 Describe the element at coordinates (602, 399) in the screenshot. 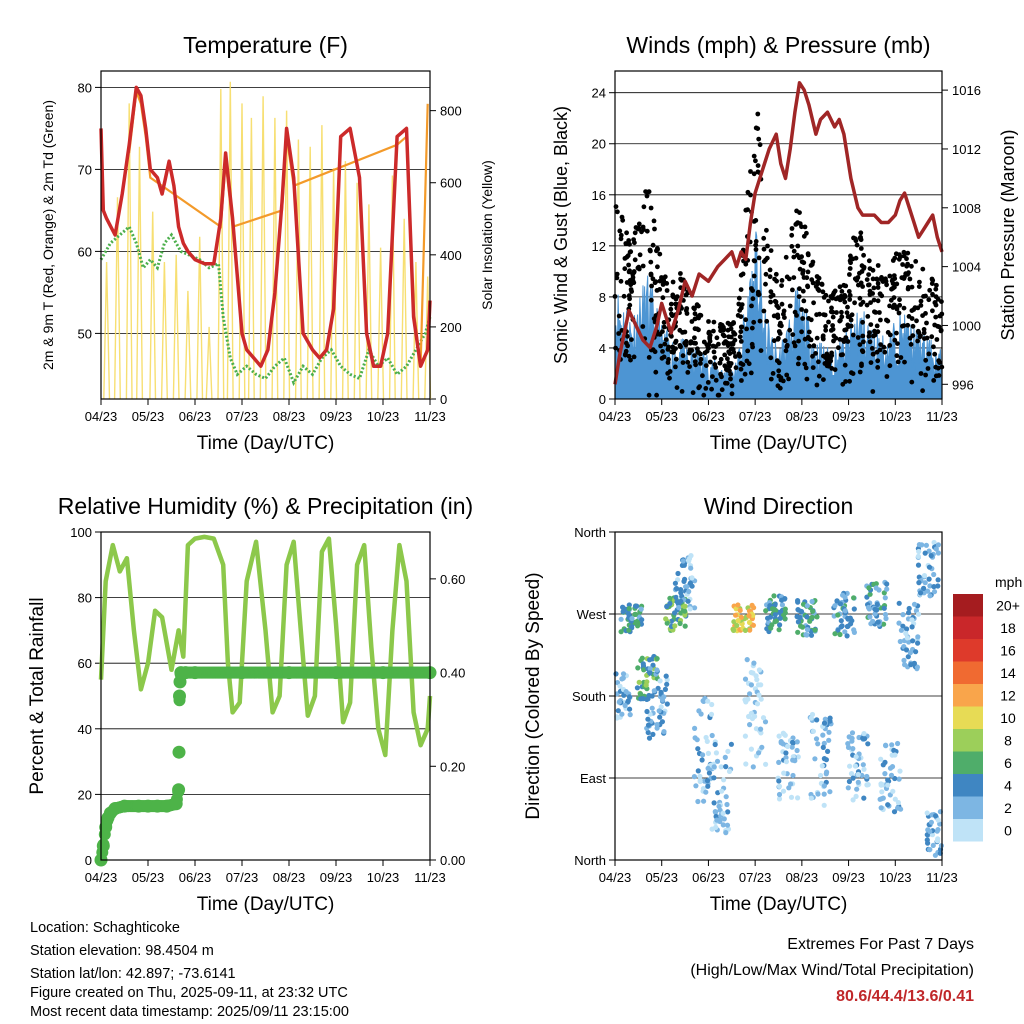

I see `y-tick-label: 0` at that location.